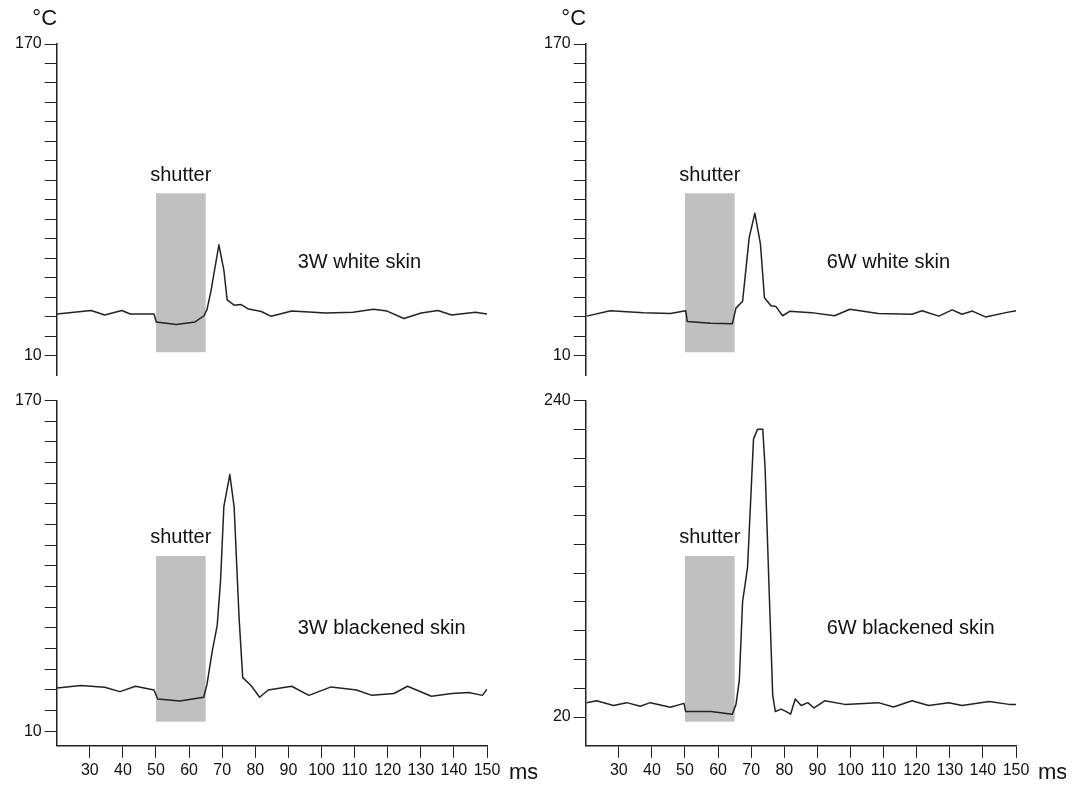  Describe the element at coordinates (557, 400) in the screenshot. I see `y-tick-label: 240` at that location.